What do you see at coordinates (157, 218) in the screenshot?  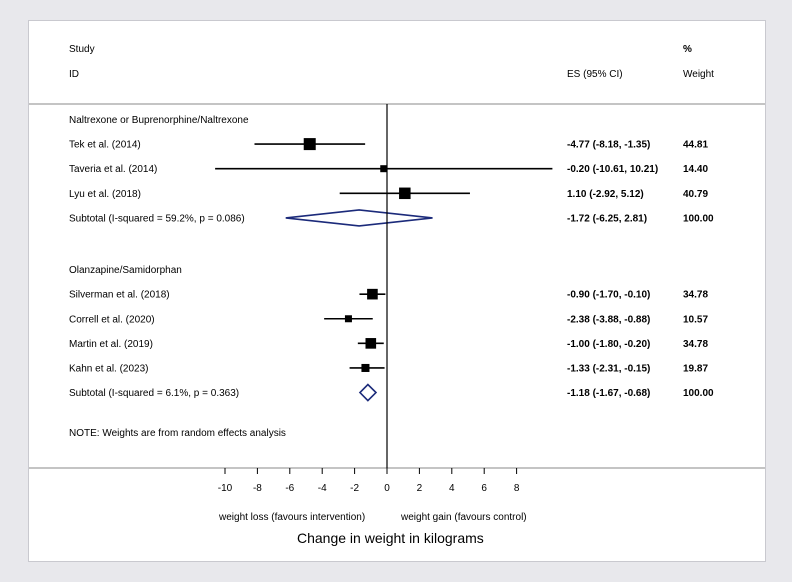 I see `subtotal-label: Subtotal (I-squared = 59.2%, p = 0.086)` at bounding box center [157, 218].